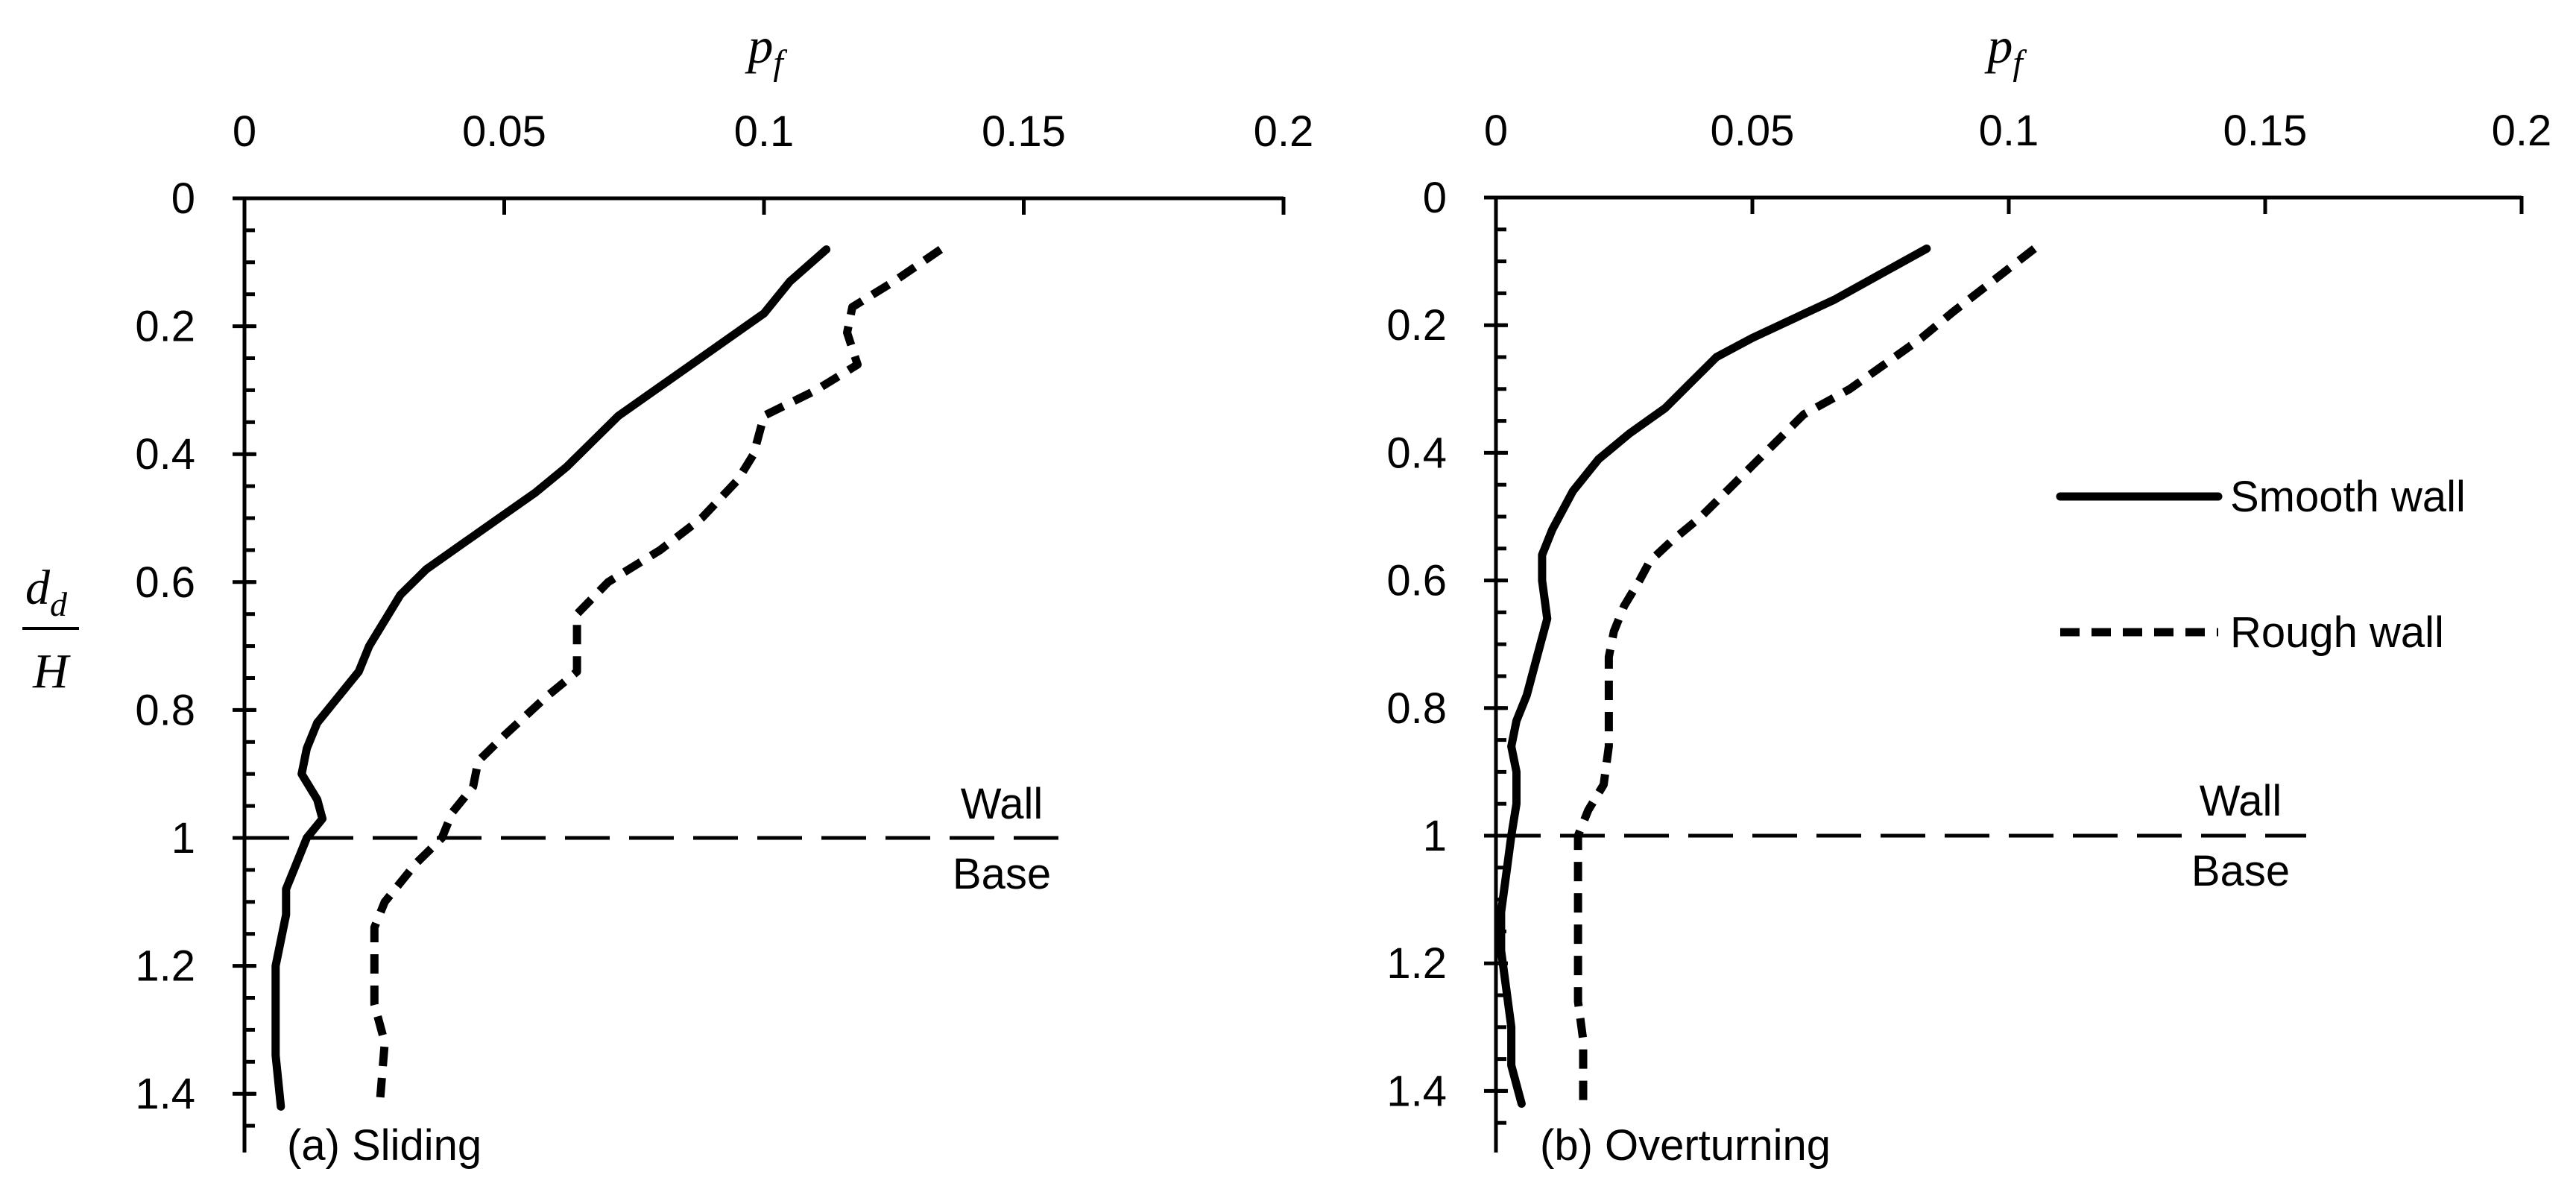 This screenshot has height=1198, width=2576. I want to click on panel-a-y-tick-label: 1.4, so click(165, 1094).